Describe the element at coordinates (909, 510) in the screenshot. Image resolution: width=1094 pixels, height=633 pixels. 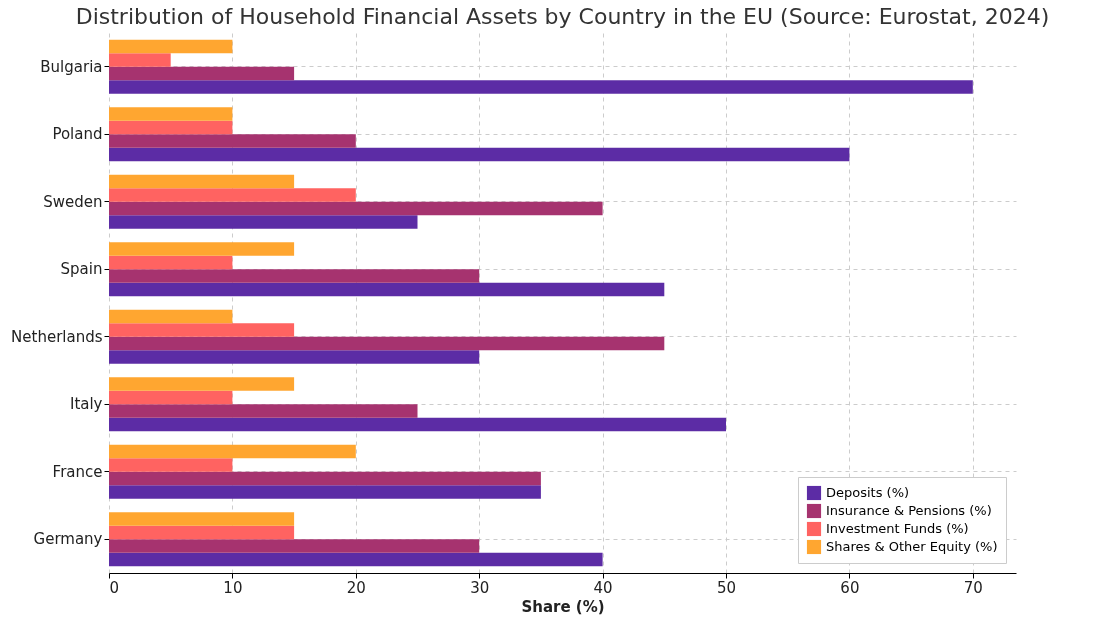
I see `legend-label: Insurance & Pensions (%)` at that location.